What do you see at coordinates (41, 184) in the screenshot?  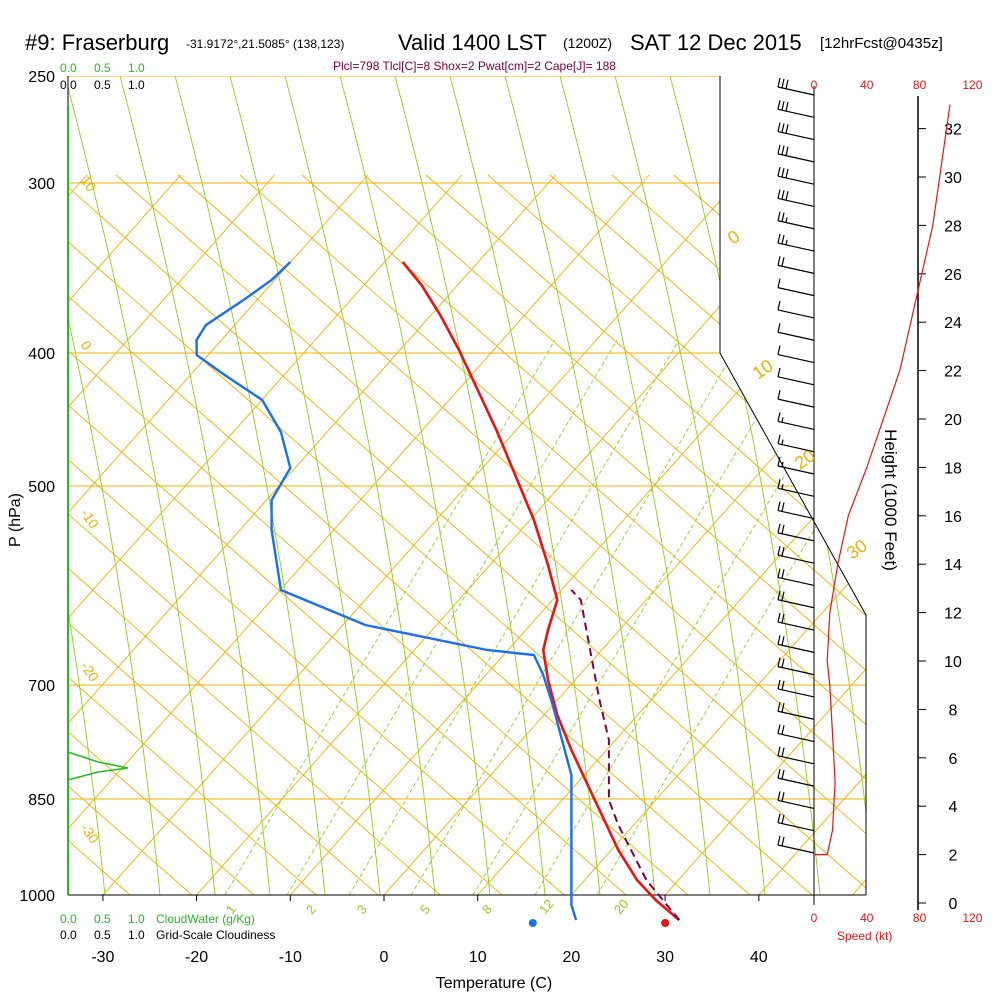 I see `pressure-tick-label: 300` at bounding box center [41, 184].